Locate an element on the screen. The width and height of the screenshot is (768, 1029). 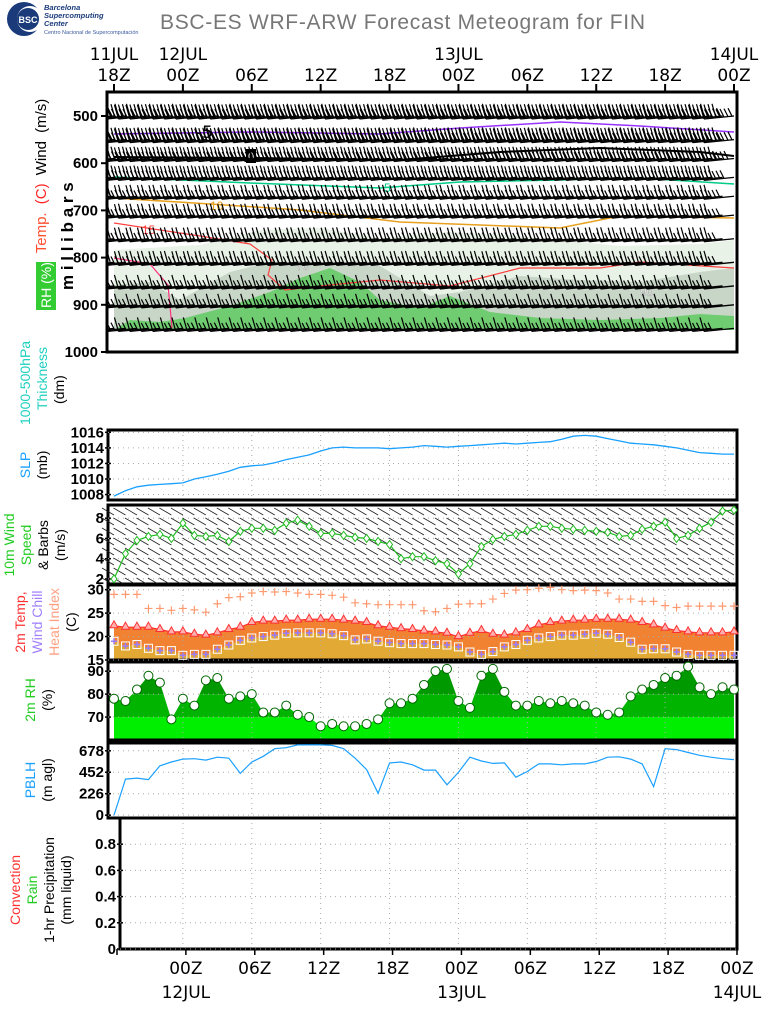
y-tick-label: 6 is located at coordinates (100, 538).